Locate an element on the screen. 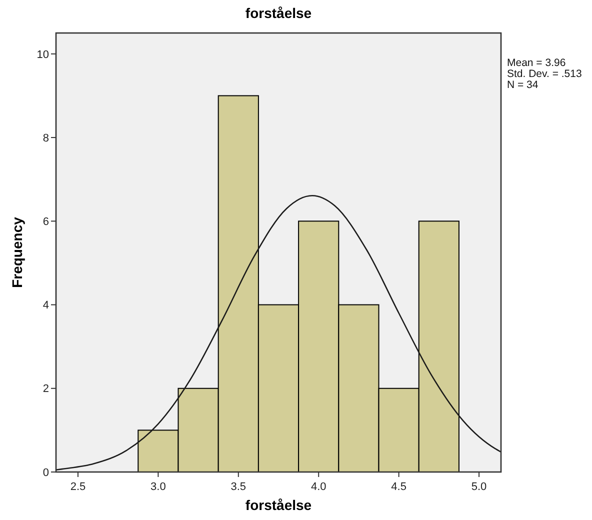 Image resolution: width=592 pixels, height=520 pixels. x-tick-label: 2.5 is located at coordinates (78, 487).